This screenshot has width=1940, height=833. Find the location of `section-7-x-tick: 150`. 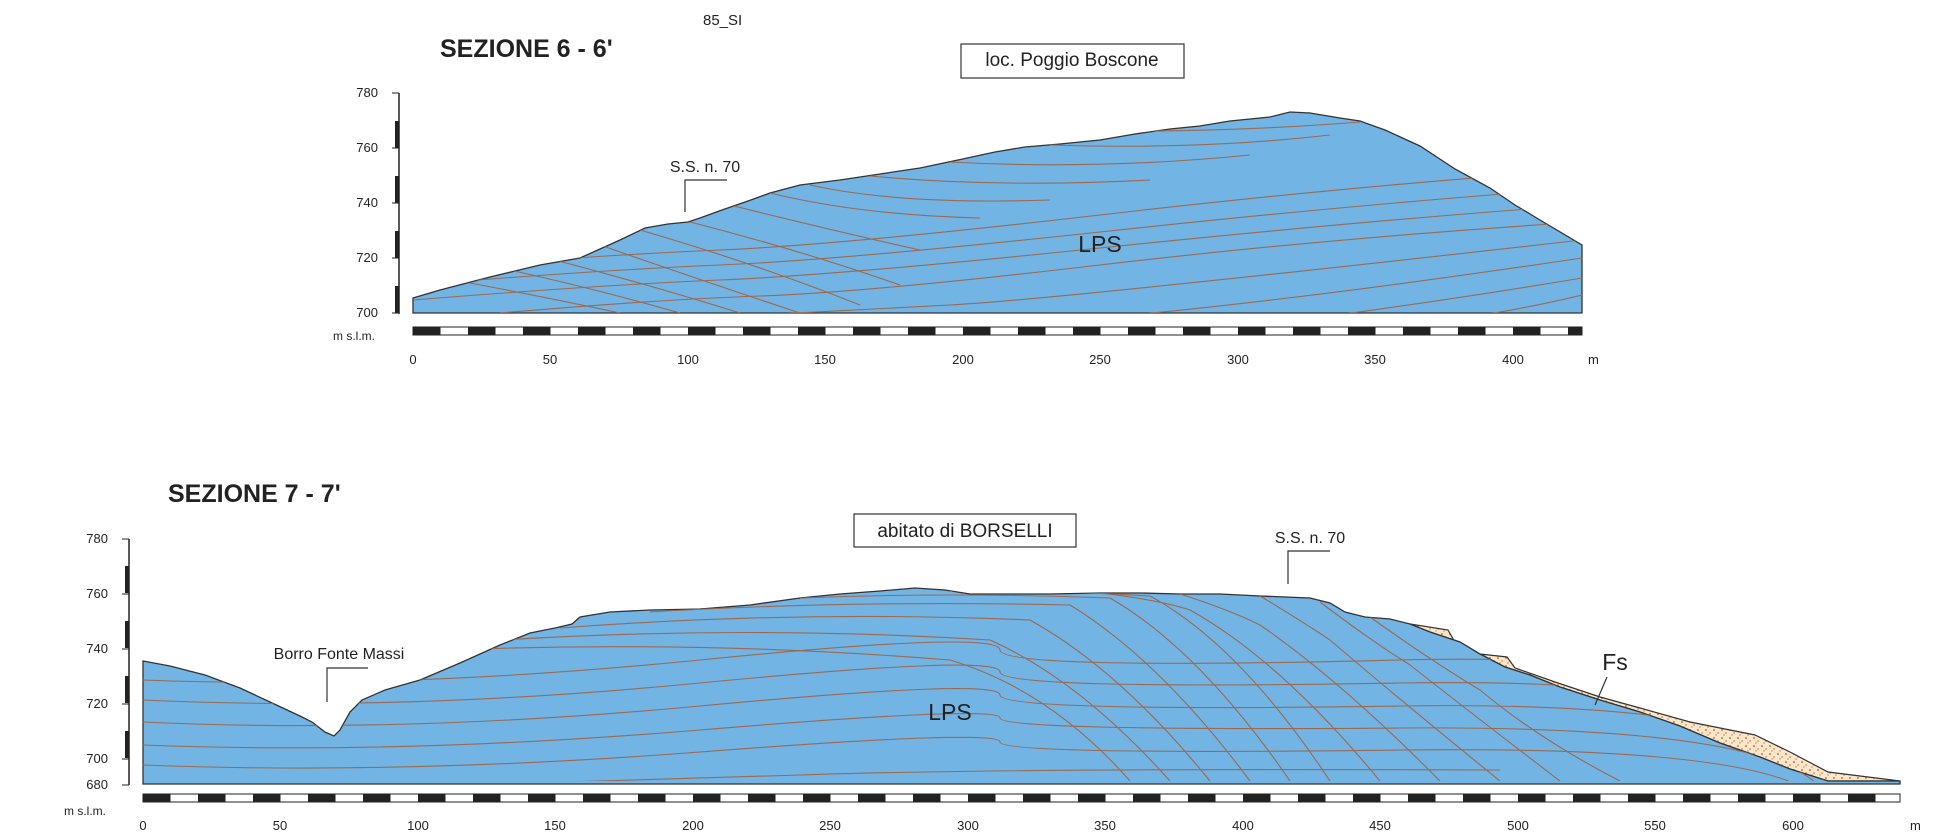

section-7-x-tick: 150 is located at coordinates (555, 825).